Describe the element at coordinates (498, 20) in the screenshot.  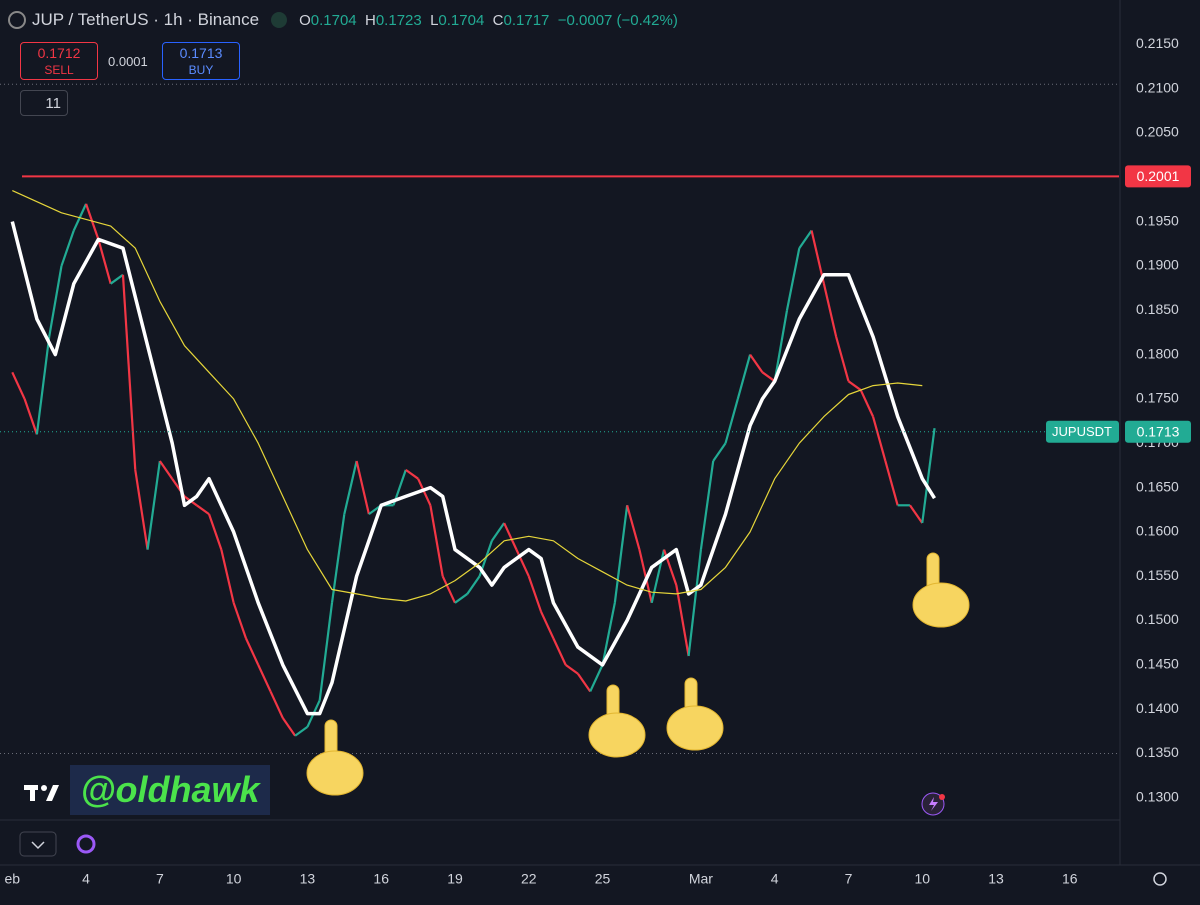
I see `ohlc-key: C` at that location.